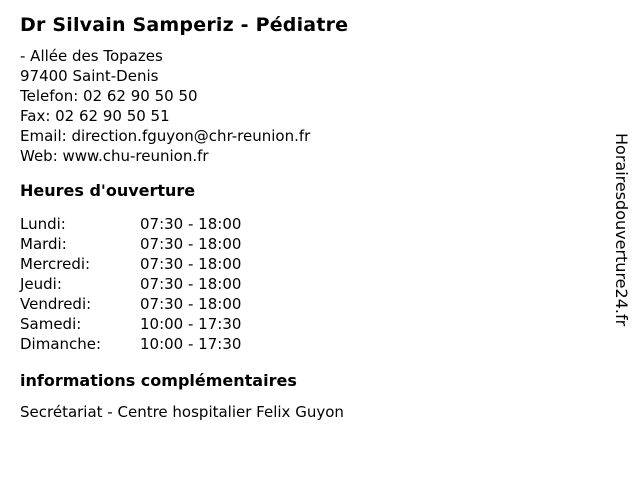  What do you see at coordinates (43, 244) in the screenshot?
I see `day-label: Mardi:` at bounding box center [43, 244].